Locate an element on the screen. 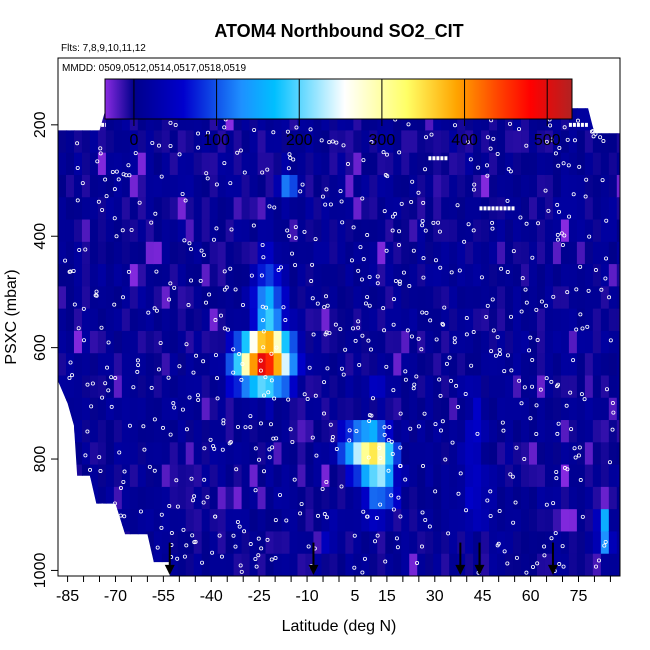 The width and height of the screenshot is (650, 650). colorbar-tick-label: 300 is located at coordinates (382, 140).